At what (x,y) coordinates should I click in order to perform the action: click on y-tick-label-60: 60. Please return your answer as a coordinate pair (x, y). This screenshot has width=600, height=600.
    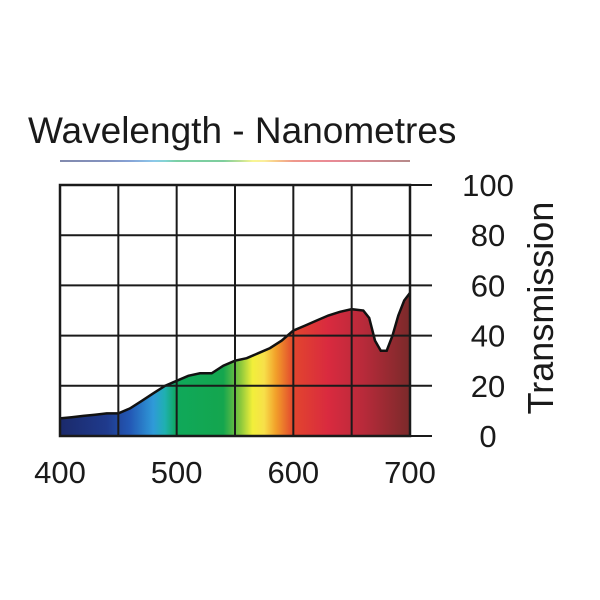
    Looking at the image, I should click on (488, 285).